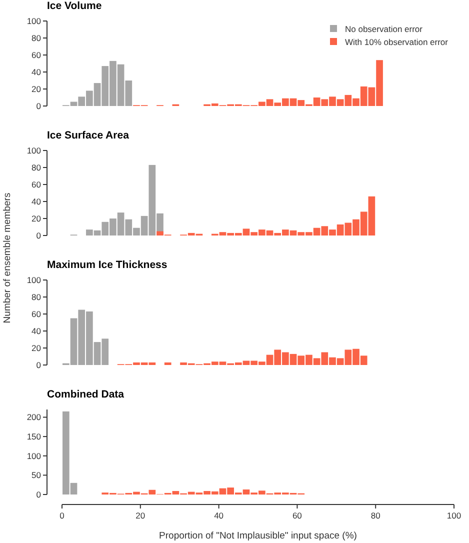  I want to click on y-tick-label: 50, so click(37, 475).